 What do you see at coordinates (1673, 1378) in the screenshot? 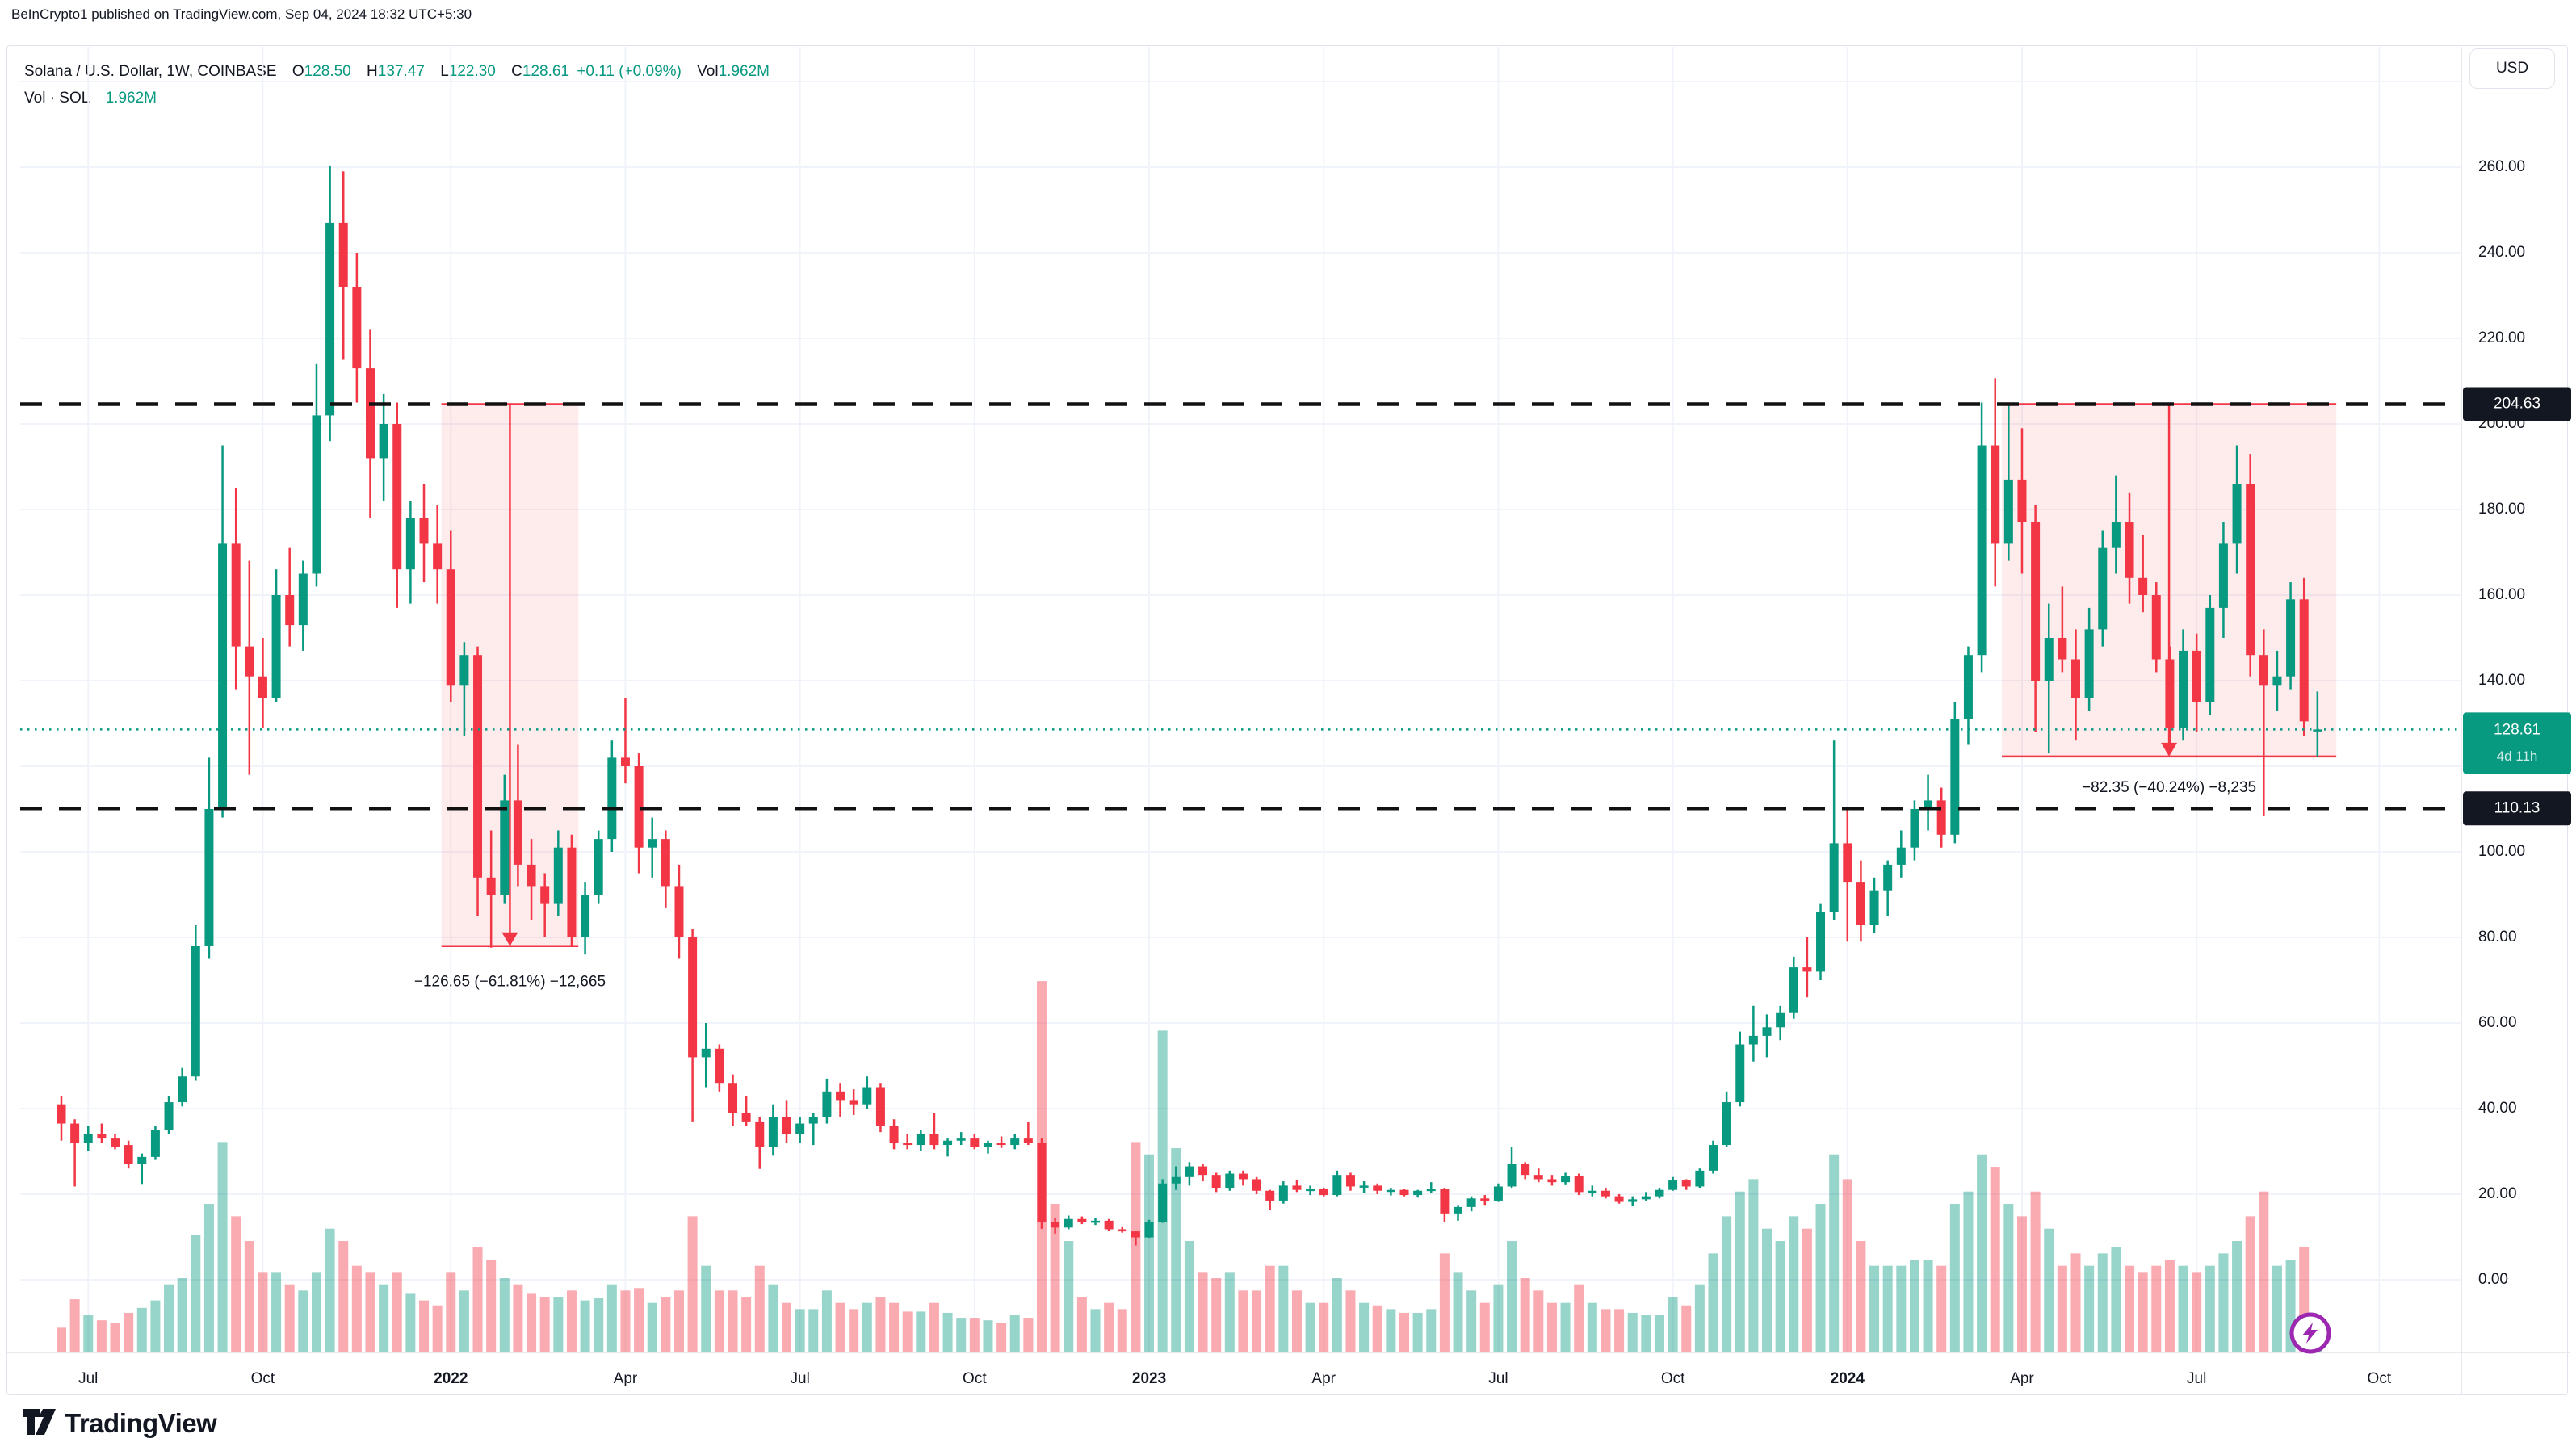
I see `time-axis-label: Oct` at bounding box center [1673, 1378].